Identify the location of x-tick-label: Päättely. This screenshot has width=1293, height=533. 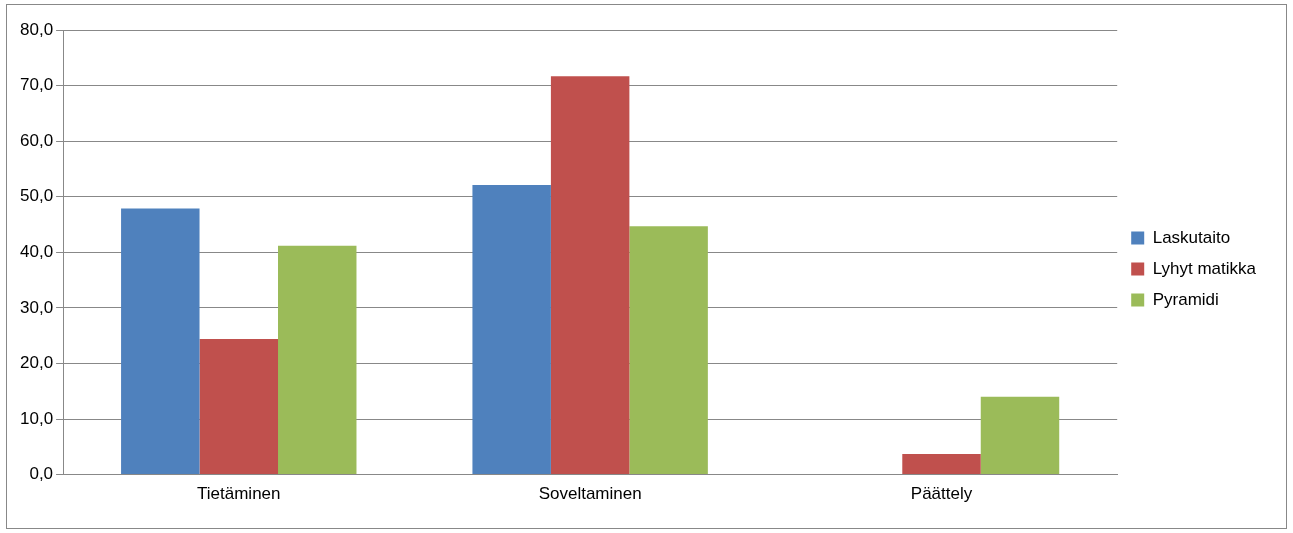
(941, 494).